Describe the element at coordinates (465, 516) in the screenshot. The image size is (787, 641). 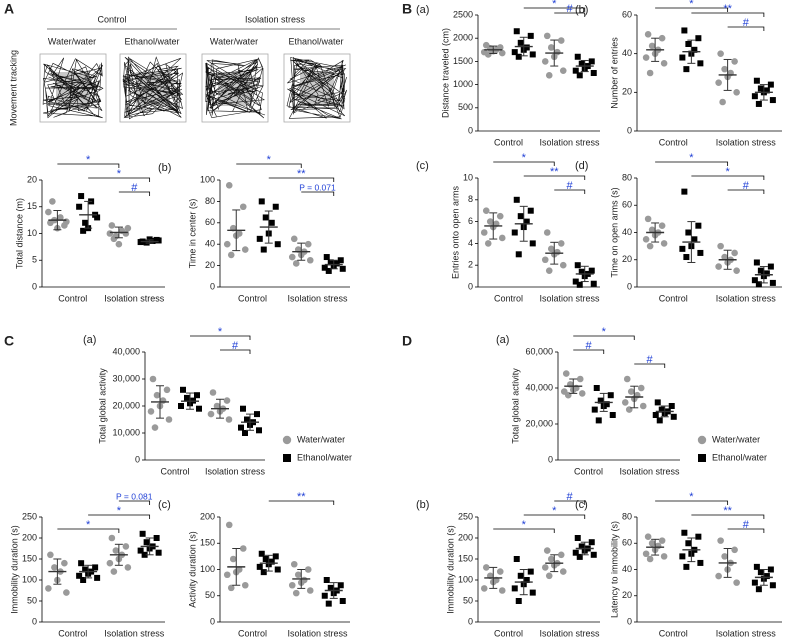
I see `y-tick-label: 250` at that location.